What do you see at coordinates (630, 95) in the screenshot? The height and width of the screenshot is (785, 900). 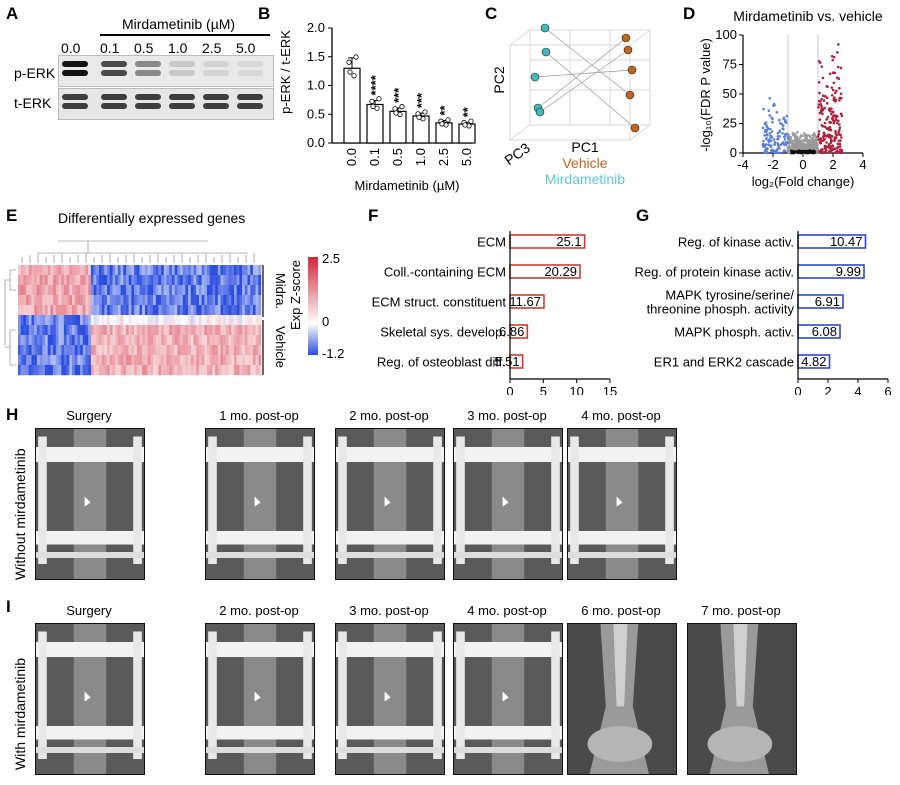 I see `pca-point-vehicle` at bounding box center [630, 95].